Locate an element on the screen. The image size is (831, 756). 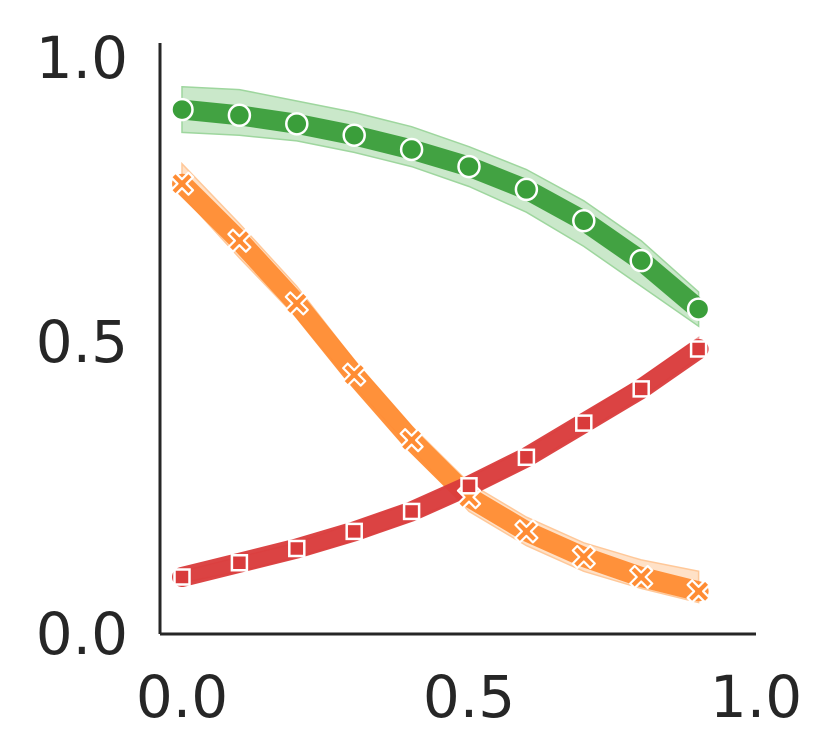
x-tick-label: 1.0 is located at coordinates (756, 697).